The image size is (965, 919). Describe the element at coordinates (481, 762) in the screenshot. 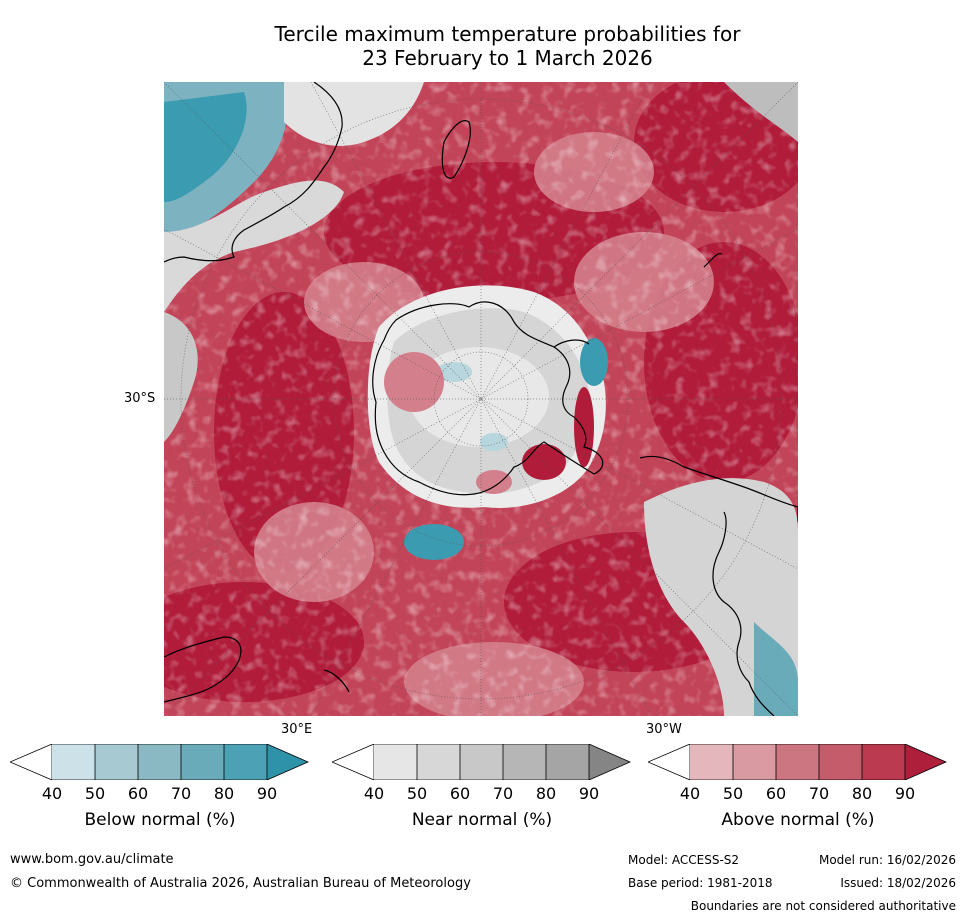

I see `colorbar-near-normal` at that location.